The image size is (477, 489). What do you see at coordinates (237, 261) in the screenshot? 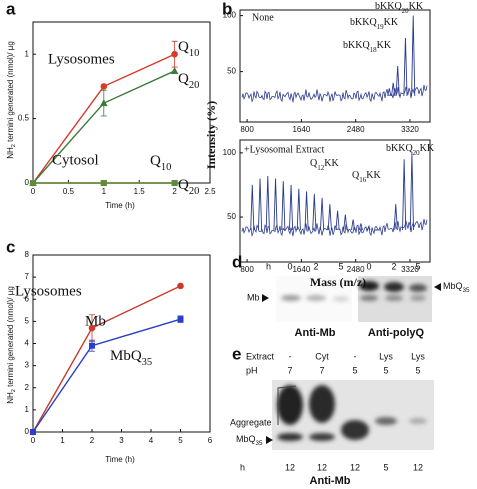
I see `panel-letter: d` at bounding box center [237, 261].